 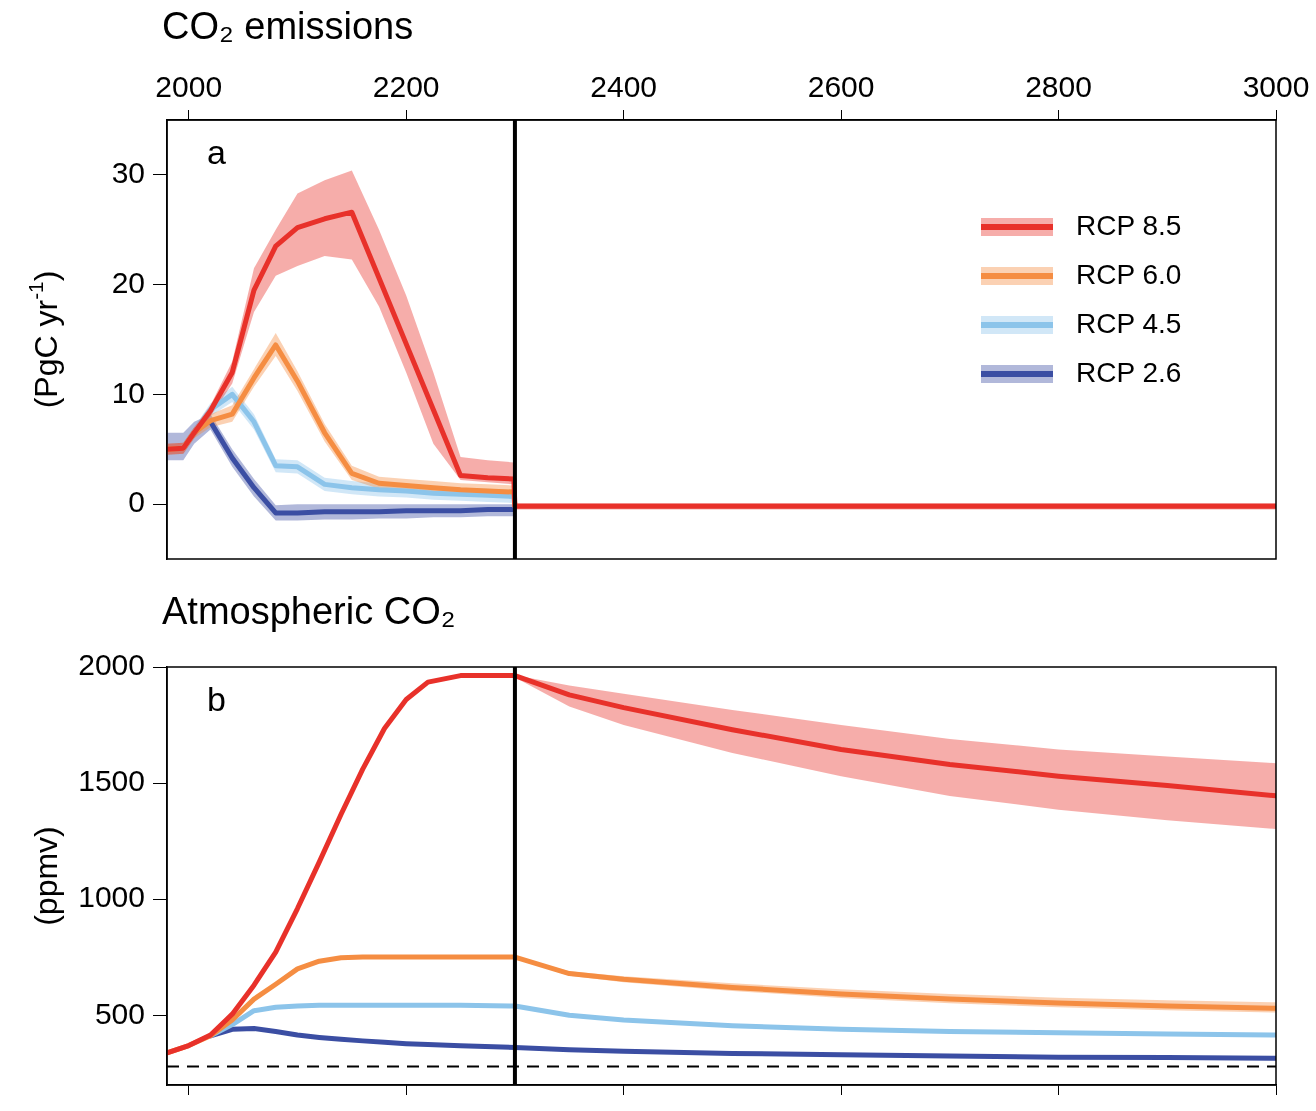 I want to click on x-tick-label: 3000, so click(x=1276, y=87).